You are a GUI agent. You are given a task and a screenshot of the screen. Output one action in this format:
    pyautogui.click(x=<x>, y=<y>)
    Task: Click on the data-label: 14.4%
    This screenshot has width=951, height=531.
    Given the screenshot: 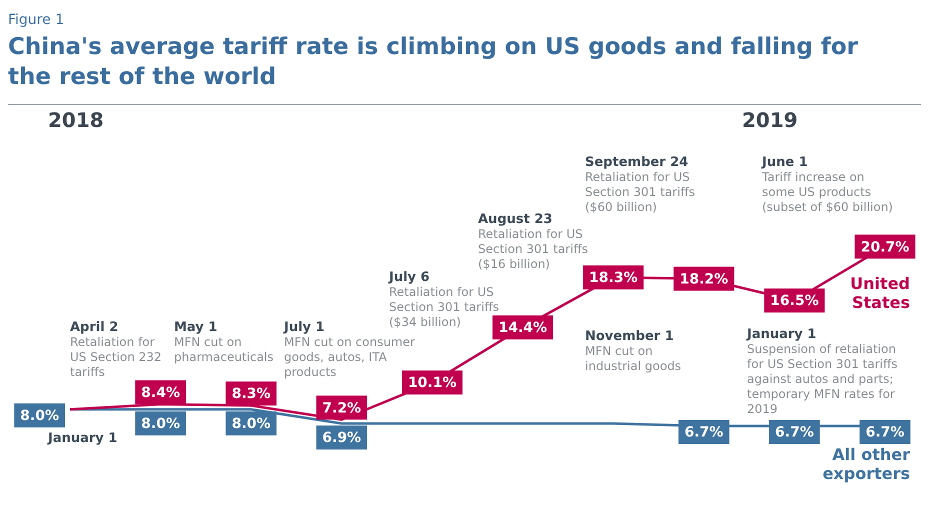 What is the action you would take?
    pyautogui.click(x=523, y=328)
    